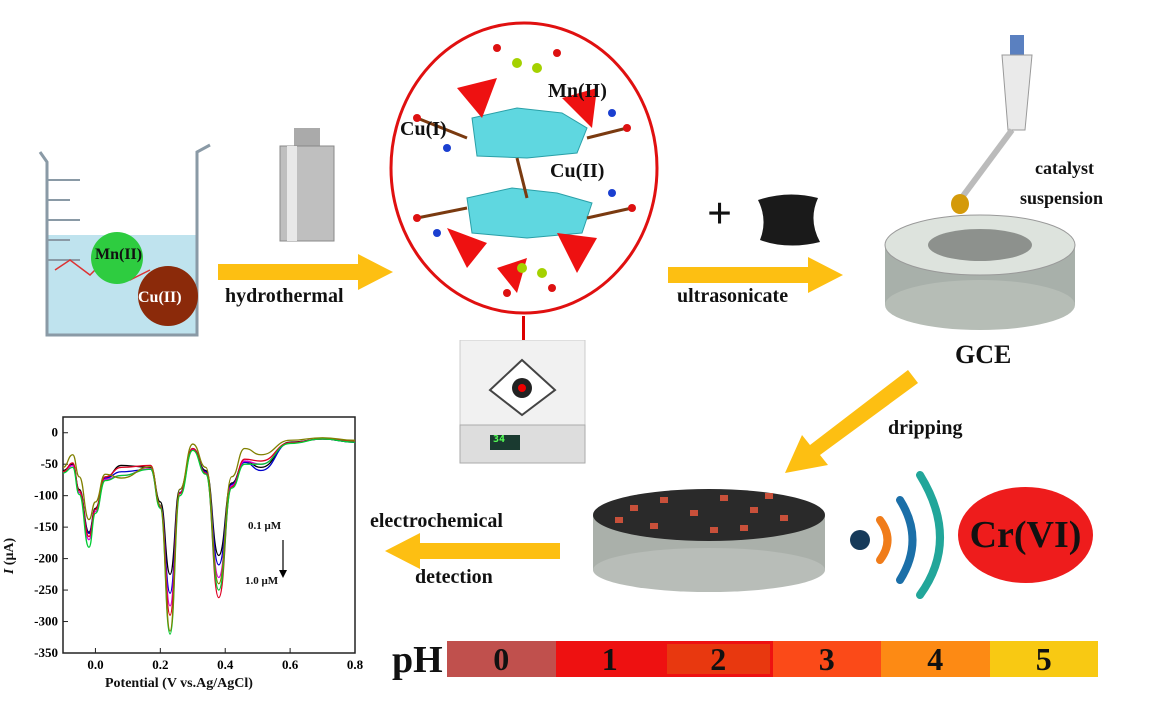 The image size is (1158, 707). I want to click on y-tick-label: -300, so click(46, 621).